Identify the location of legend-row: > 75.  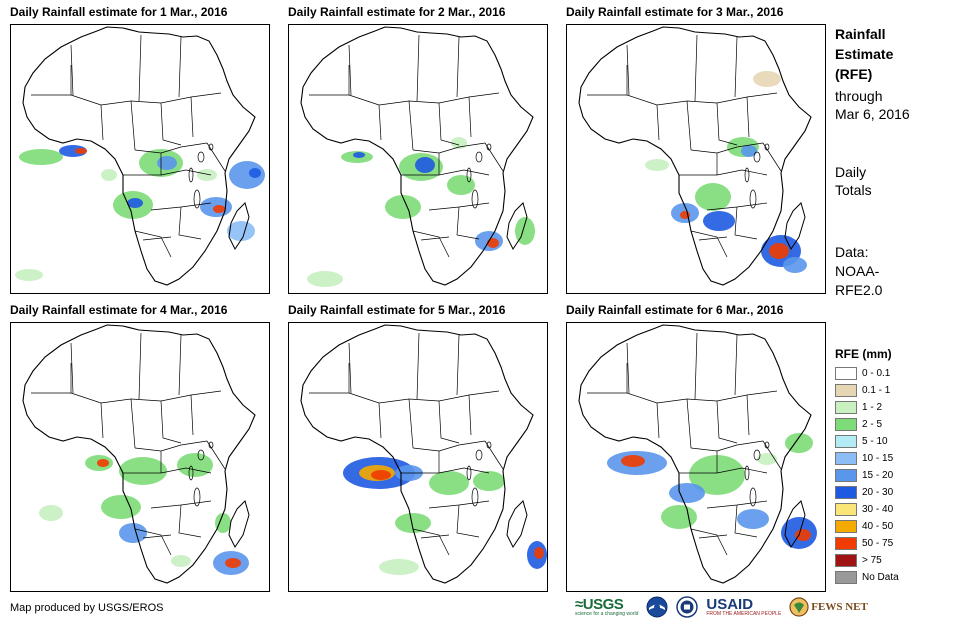
(875, 560).